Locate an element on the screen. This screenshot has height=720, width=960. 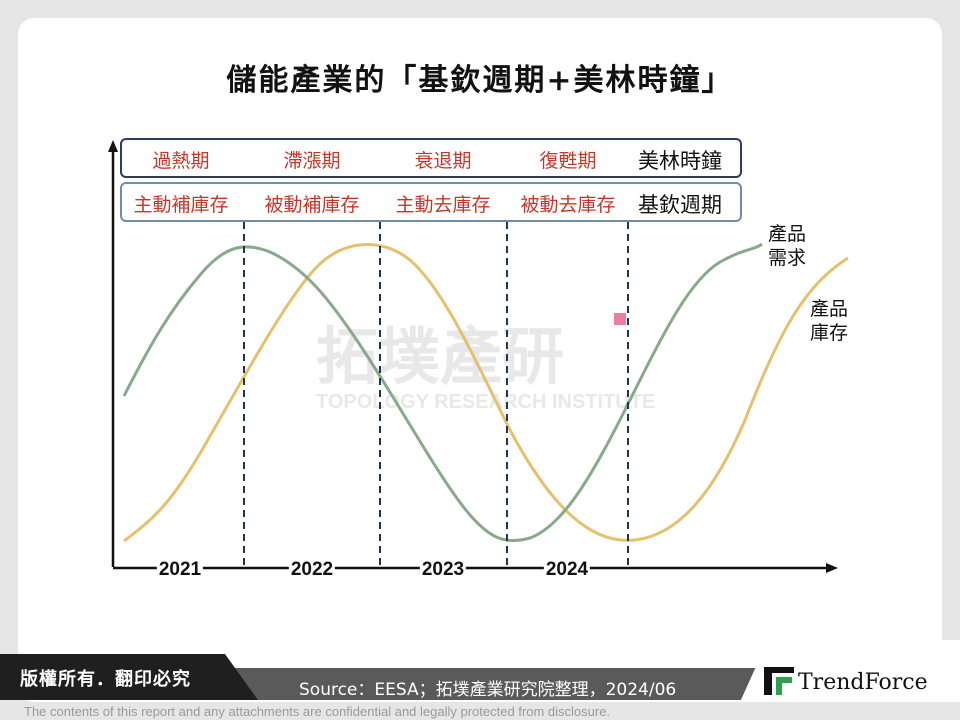
year-label: 2023 is located at coordinates (443, 570).